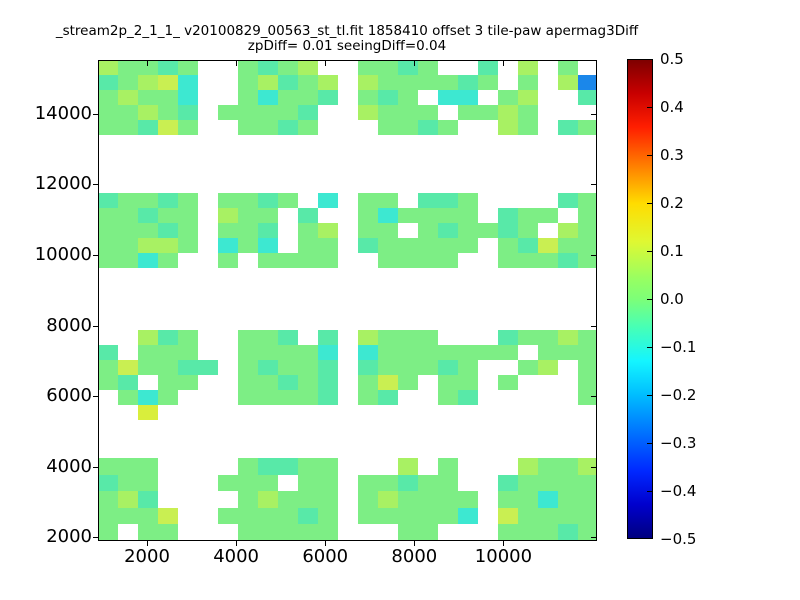 This screenshot has width=800, height=600. What do you see at coordinates (236, 556) in the screenshot?
I see `x-tick-label: 4000` at bounding box center [236, 556].